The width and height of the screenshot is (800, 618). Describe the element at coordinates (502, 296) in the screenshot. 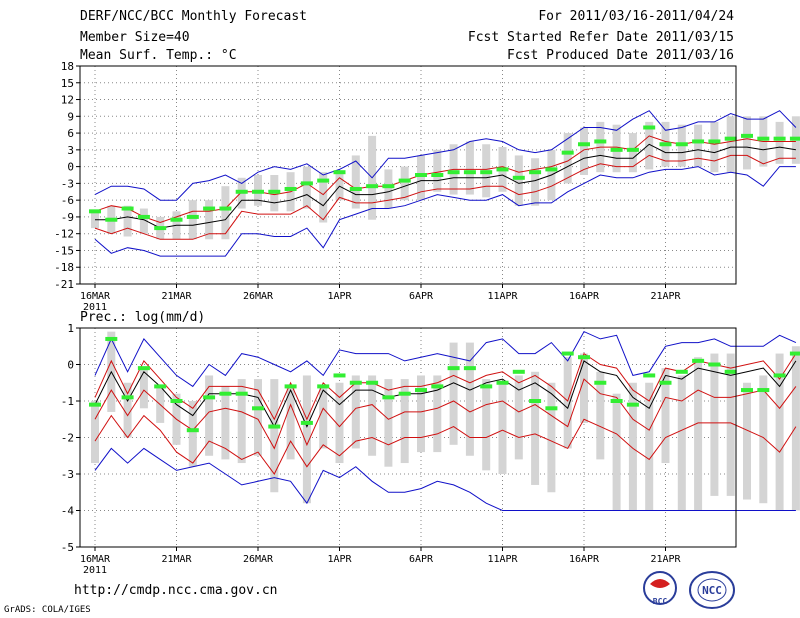

I see `temp-xtick-label: 11APR` at that location.